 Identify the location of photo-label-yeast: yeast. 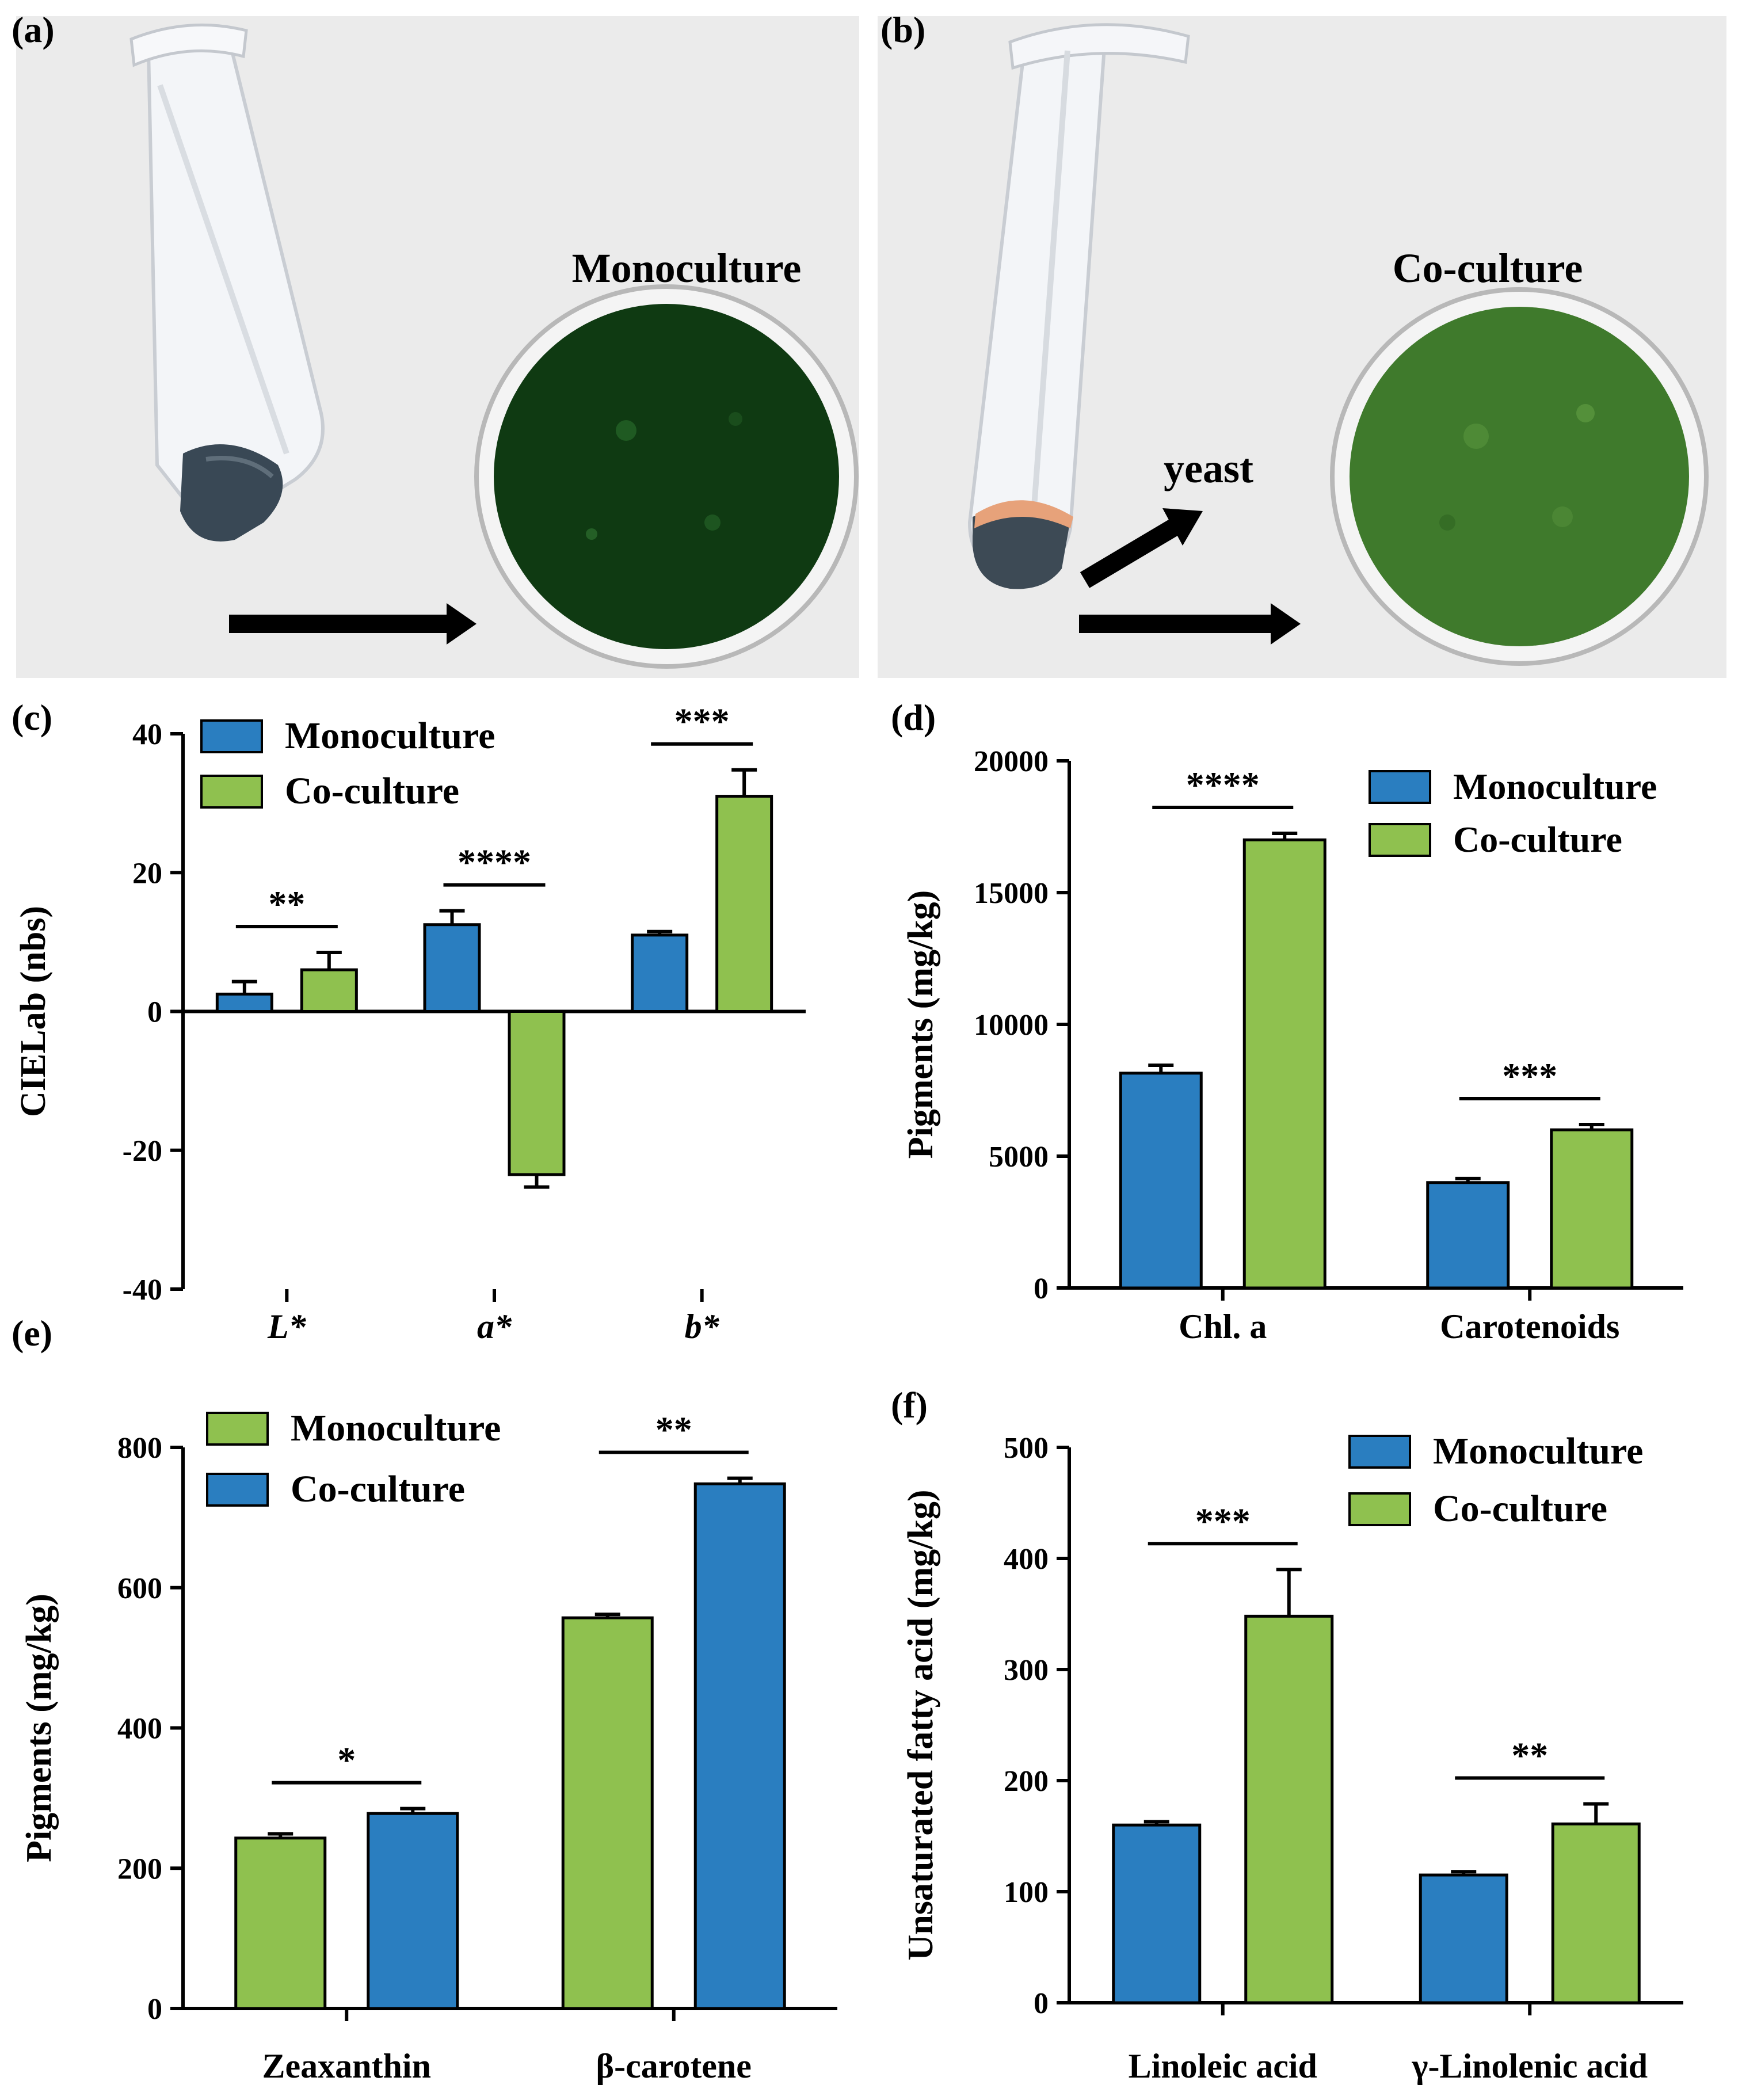
(1209, 468).